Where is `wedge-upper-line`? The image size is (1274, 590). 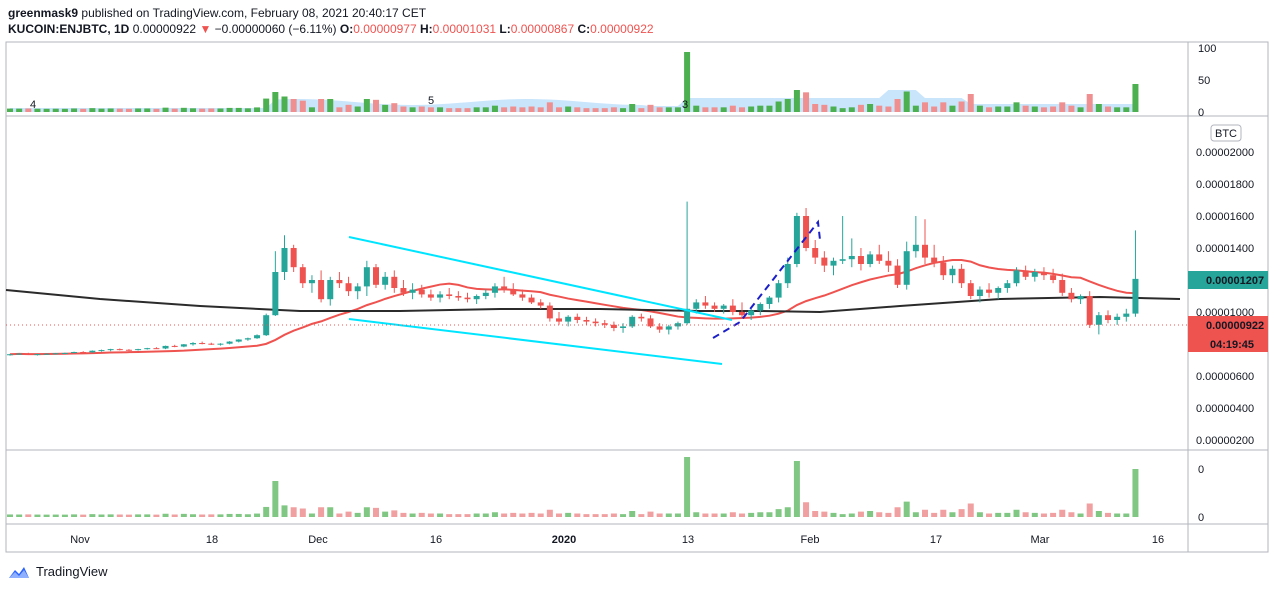
wedge-upper-line is located at coordinates (540, 278).